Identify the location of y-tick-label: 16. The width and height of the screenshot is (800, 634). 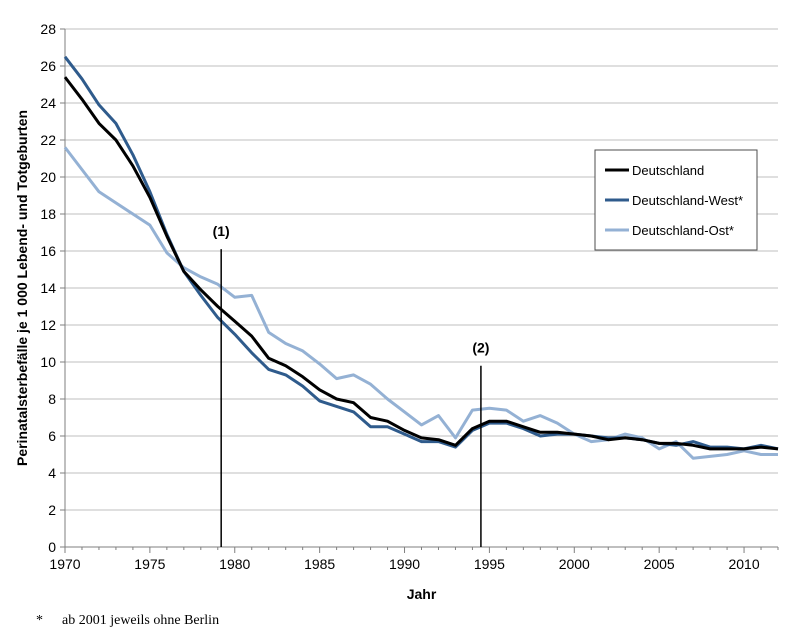
(48, 251).